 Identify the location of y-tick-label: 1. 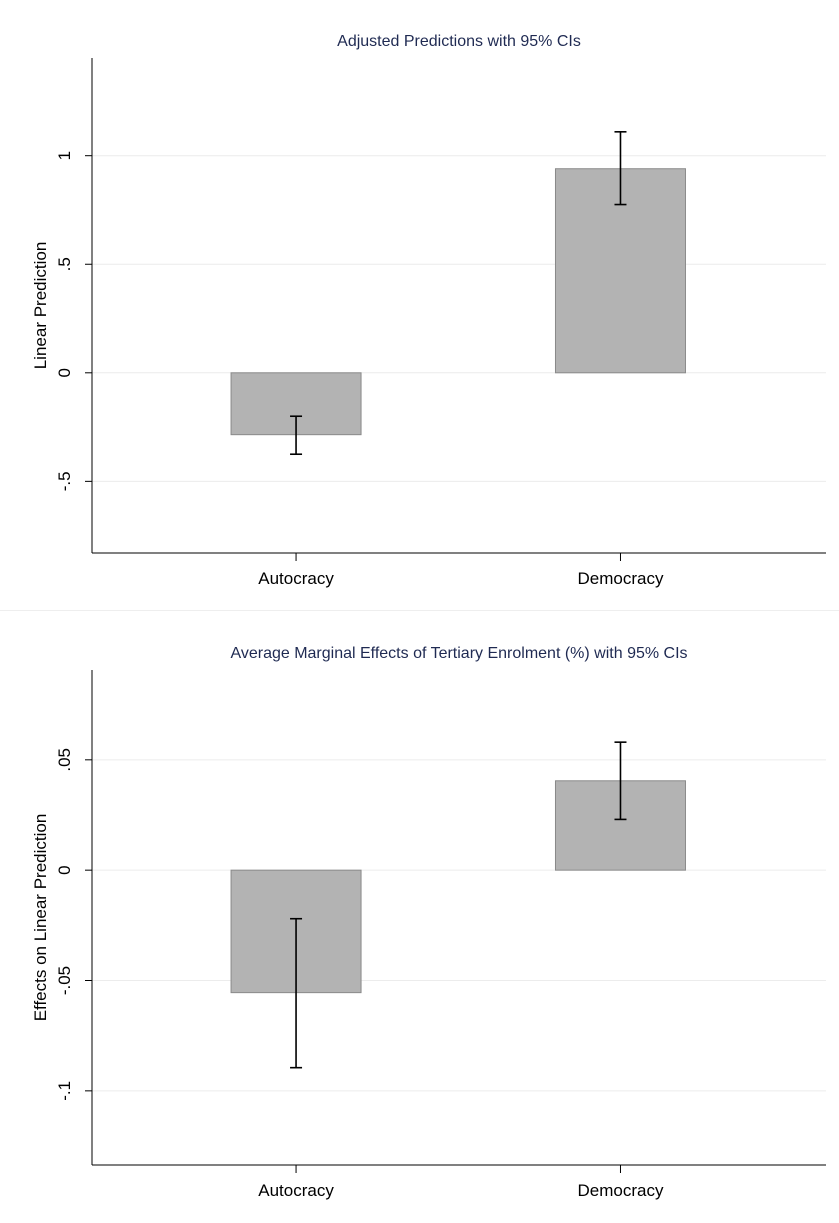
(64, 155).